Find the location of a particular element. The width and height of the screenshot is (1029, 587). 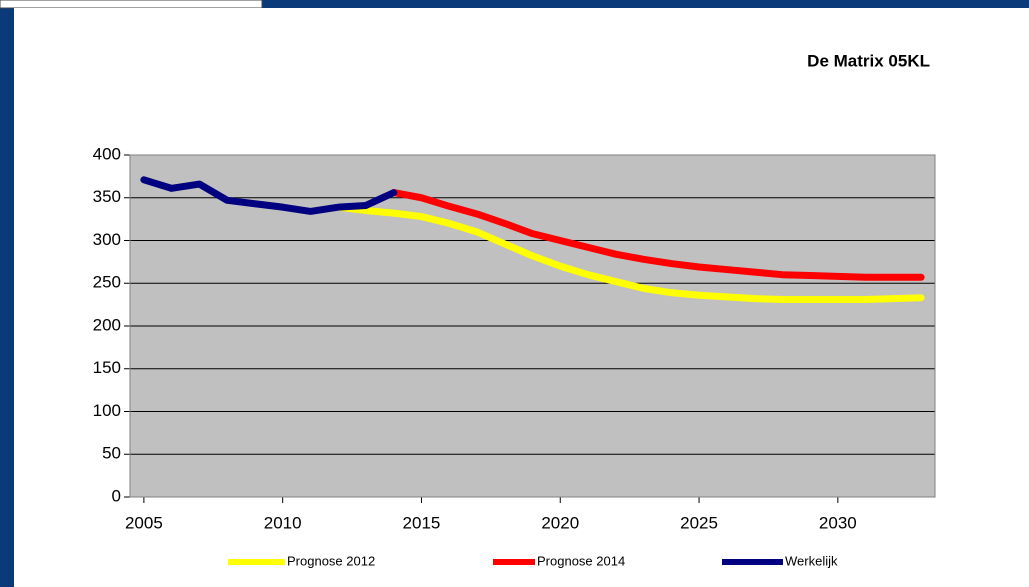

legend-label: Prognose 2012 is located at coordinates (331, 560).